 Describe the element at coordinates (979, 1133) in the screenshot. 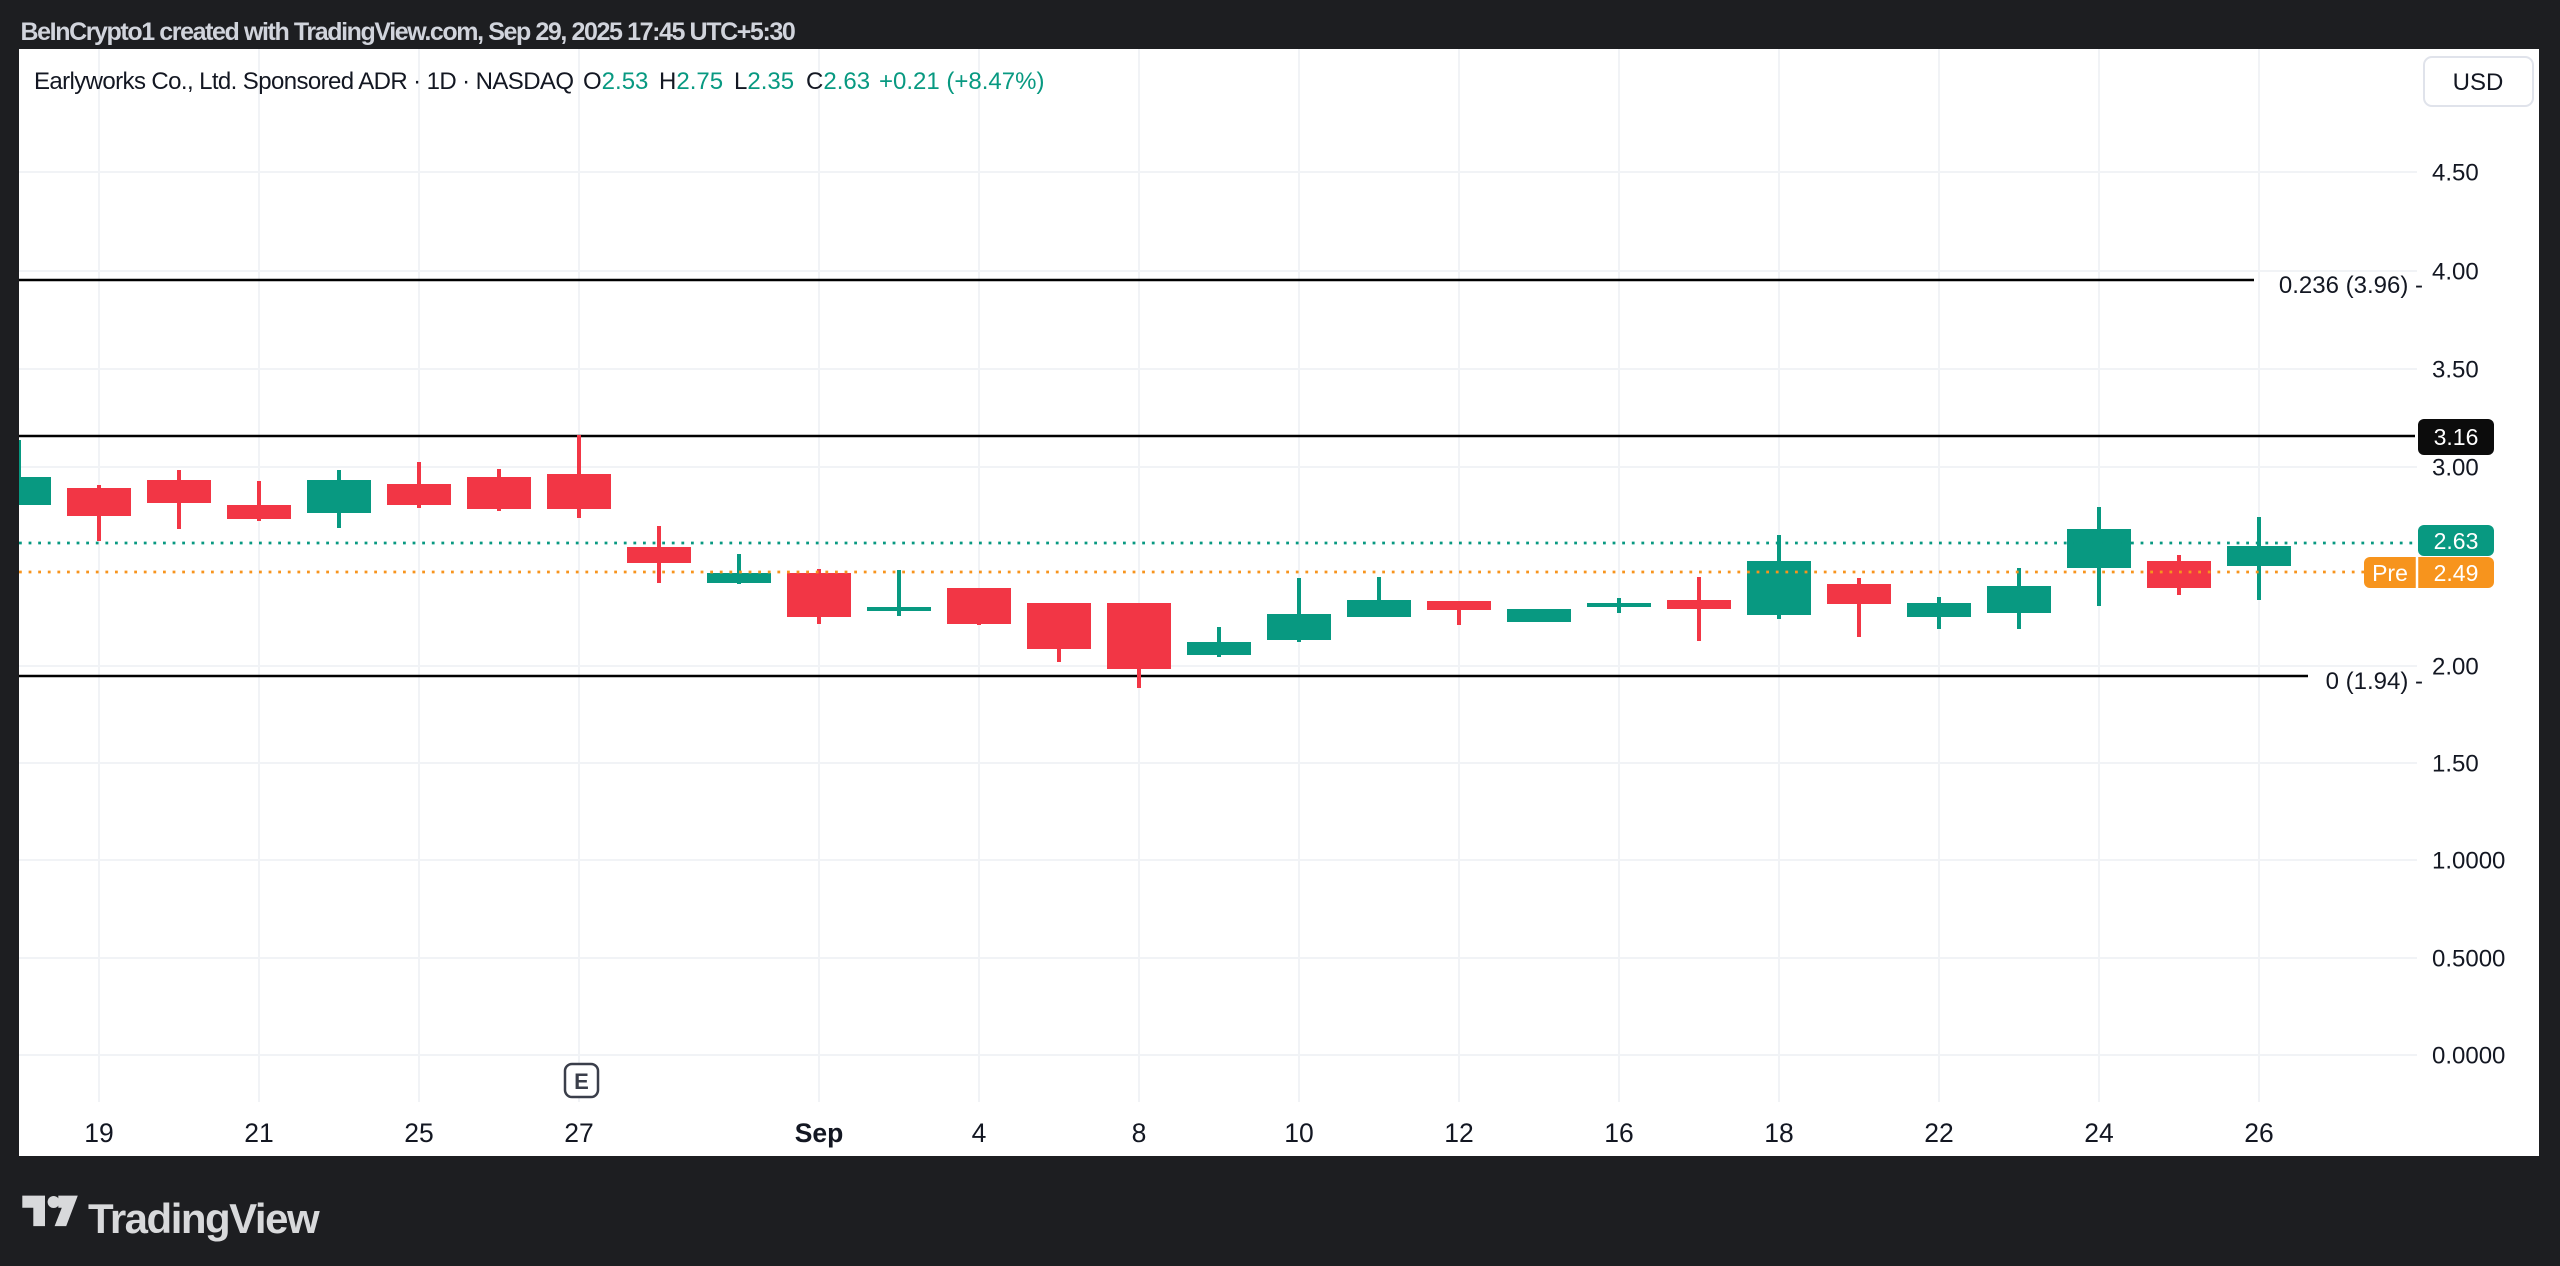

I see `svg-text: 4` at that location.